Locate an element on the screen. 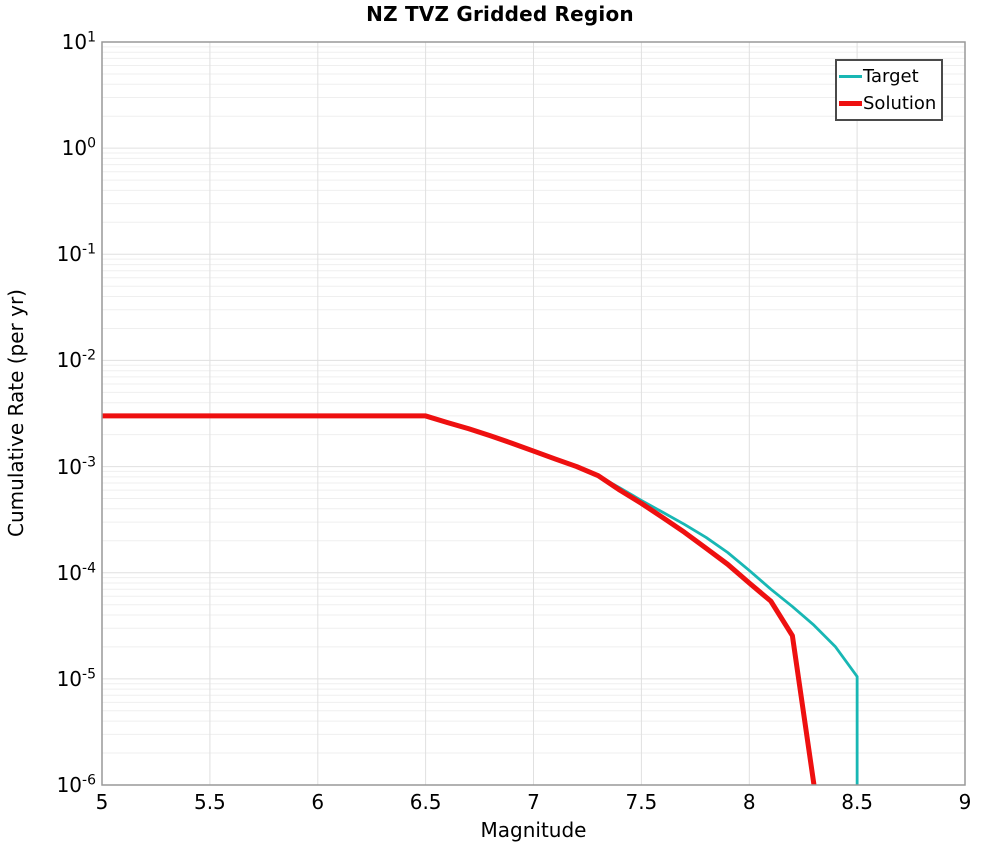 This screenshot has width=1000, height=850. x-tick-label: 8 is located at coordinates (749, 802).